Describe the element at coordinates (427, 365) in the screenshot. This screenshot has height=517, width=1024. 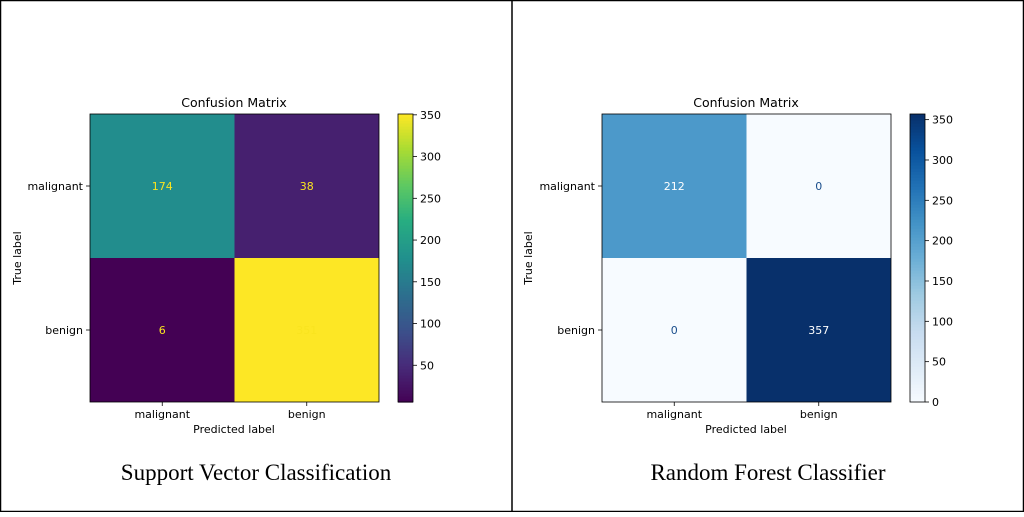
I see `colorbar-tick-label: 50` at that location.